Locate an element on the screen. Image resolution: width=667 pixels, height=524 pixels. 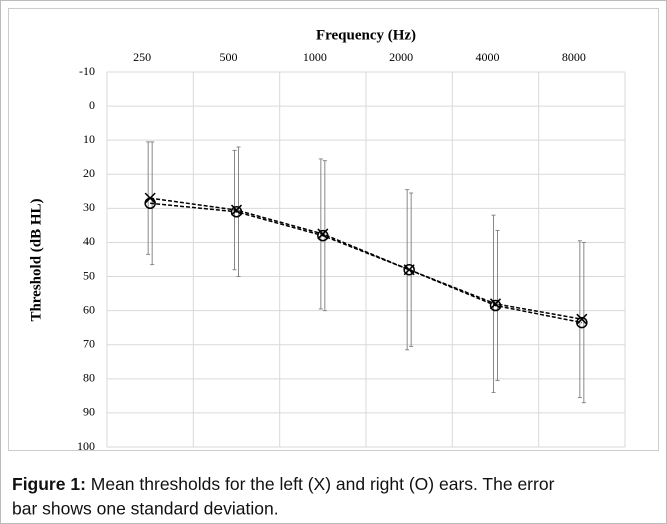
x-tick-label: 2000 is located at coordinates (401, 57).